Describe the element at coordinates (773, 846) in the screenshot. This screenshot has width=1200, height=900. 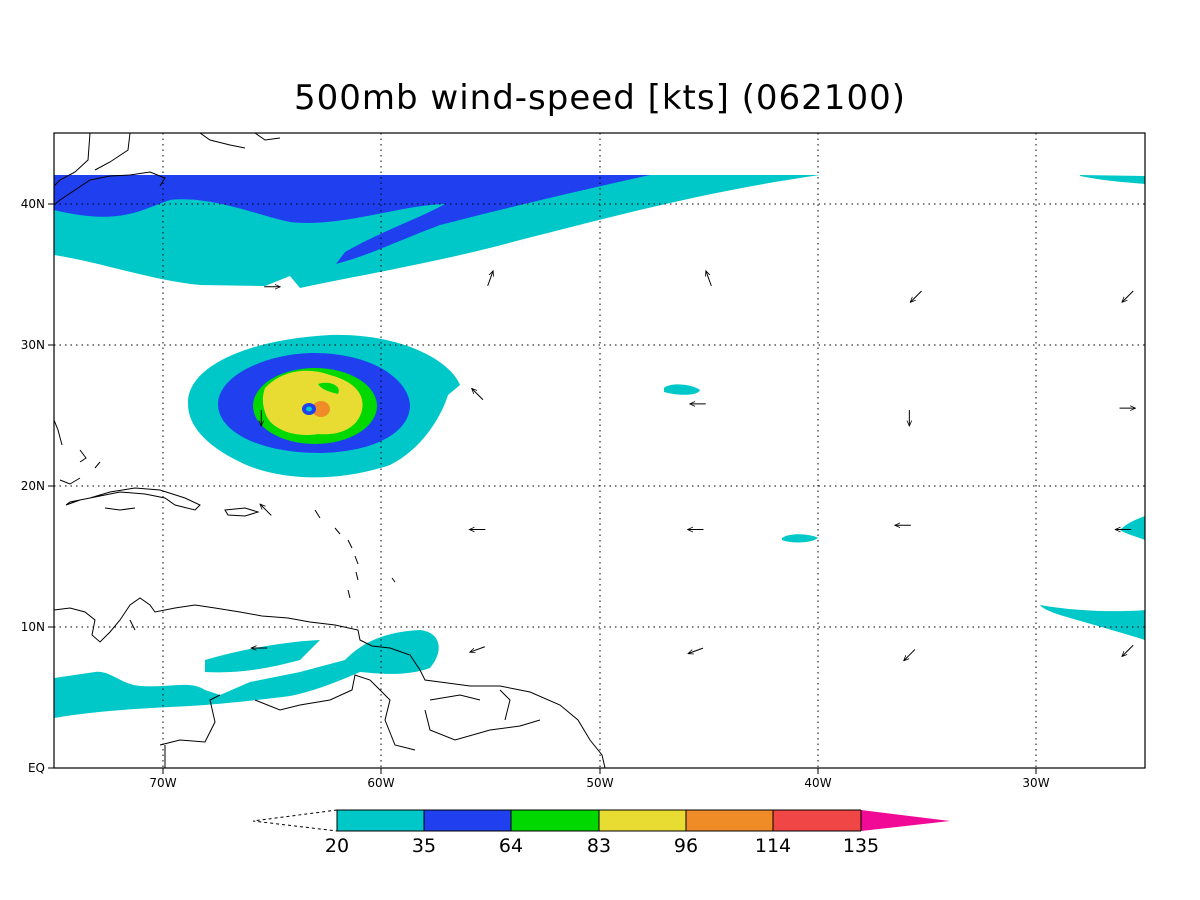
I see `colorbar-label-114: 114` at that location.